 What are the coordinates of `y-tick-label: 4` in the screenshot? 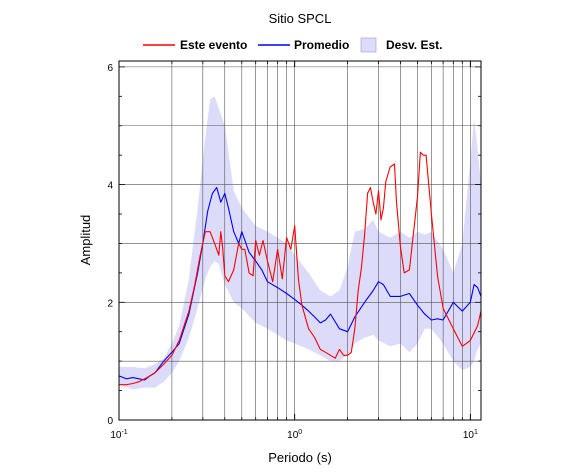 It's located at (110, 186).